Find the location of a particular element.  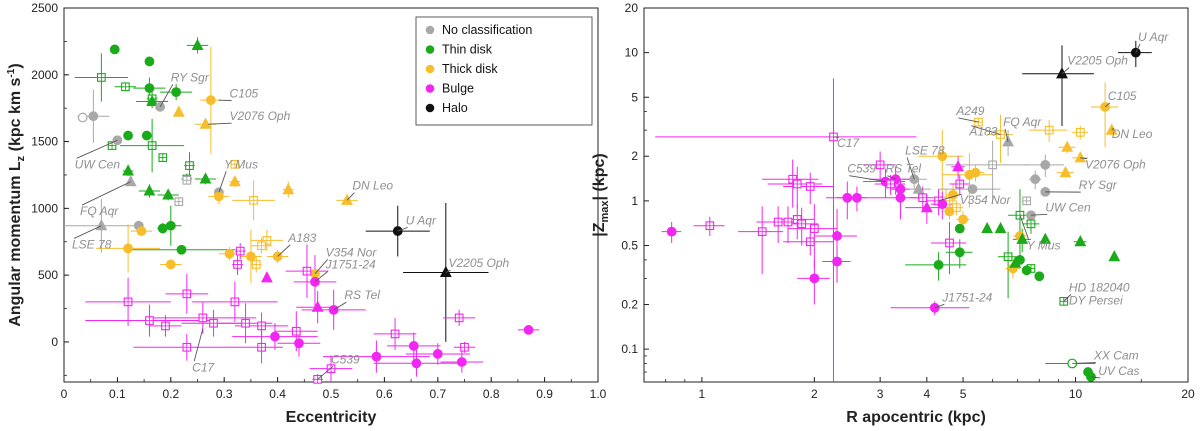

annotation-label: C105 is located at coordinates (244, 93).